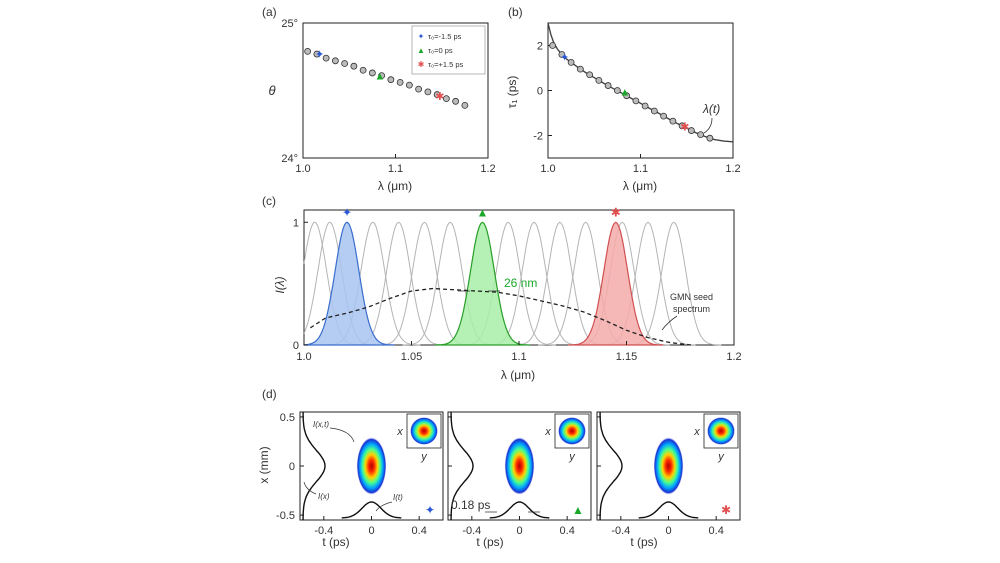 Image resolution: width=1000 pixels, height=563 pixels. I want to click on panel-d-it-annotation: I(t), so click(398, 497).